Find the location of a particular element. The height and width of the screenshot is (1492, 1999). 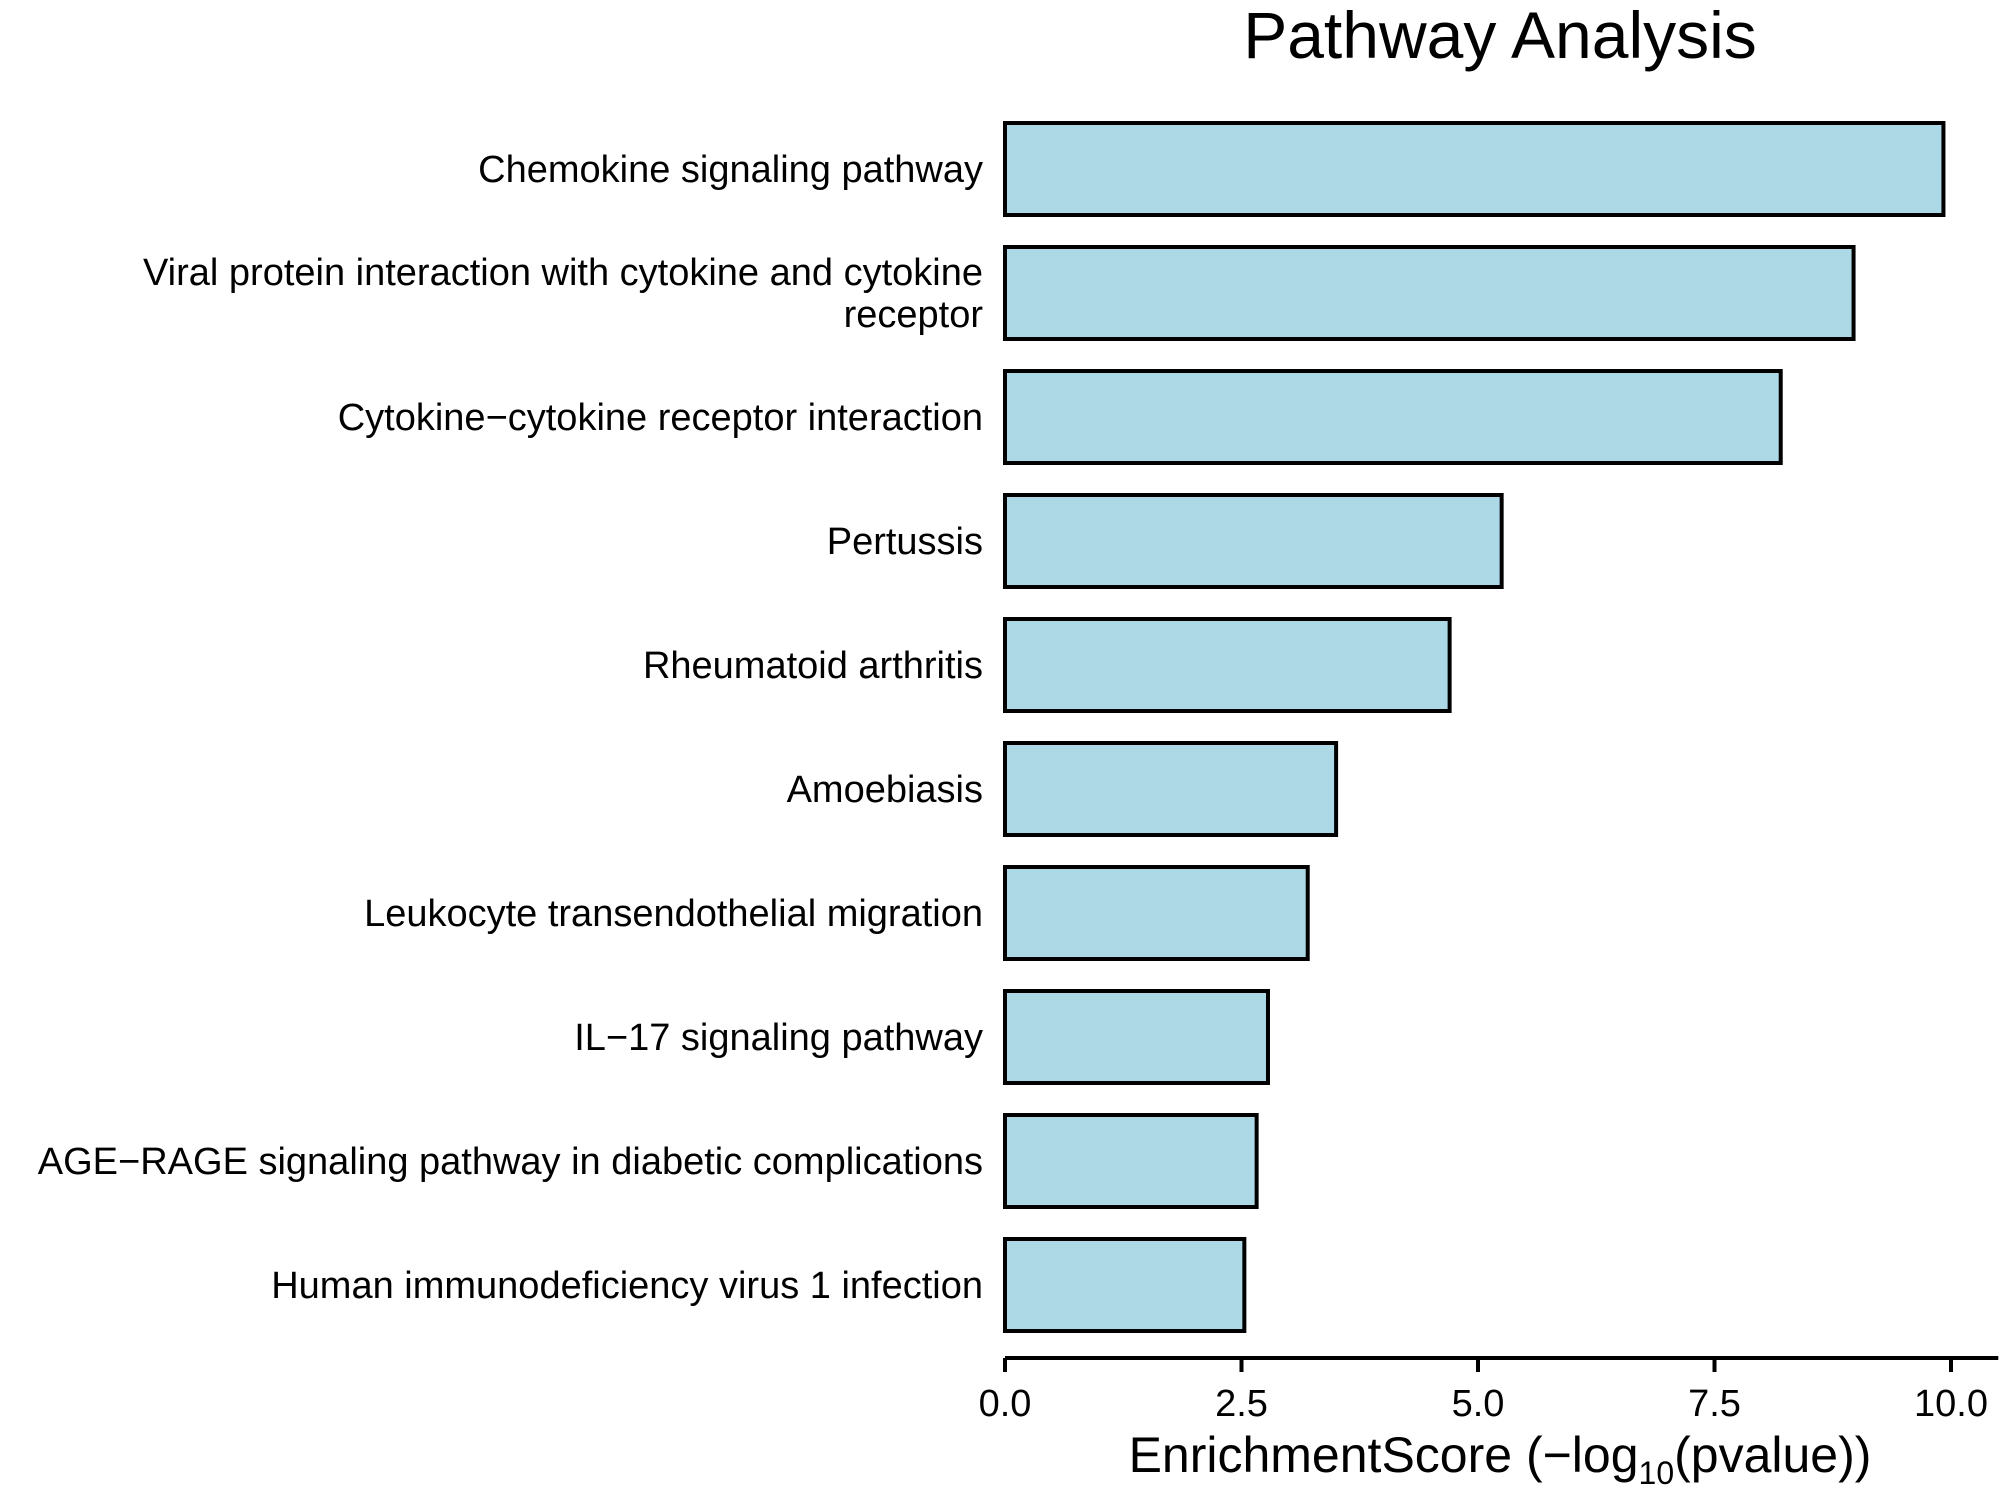

x-tick-label-0: 0.0 is located at coordinates (1005, 1404).